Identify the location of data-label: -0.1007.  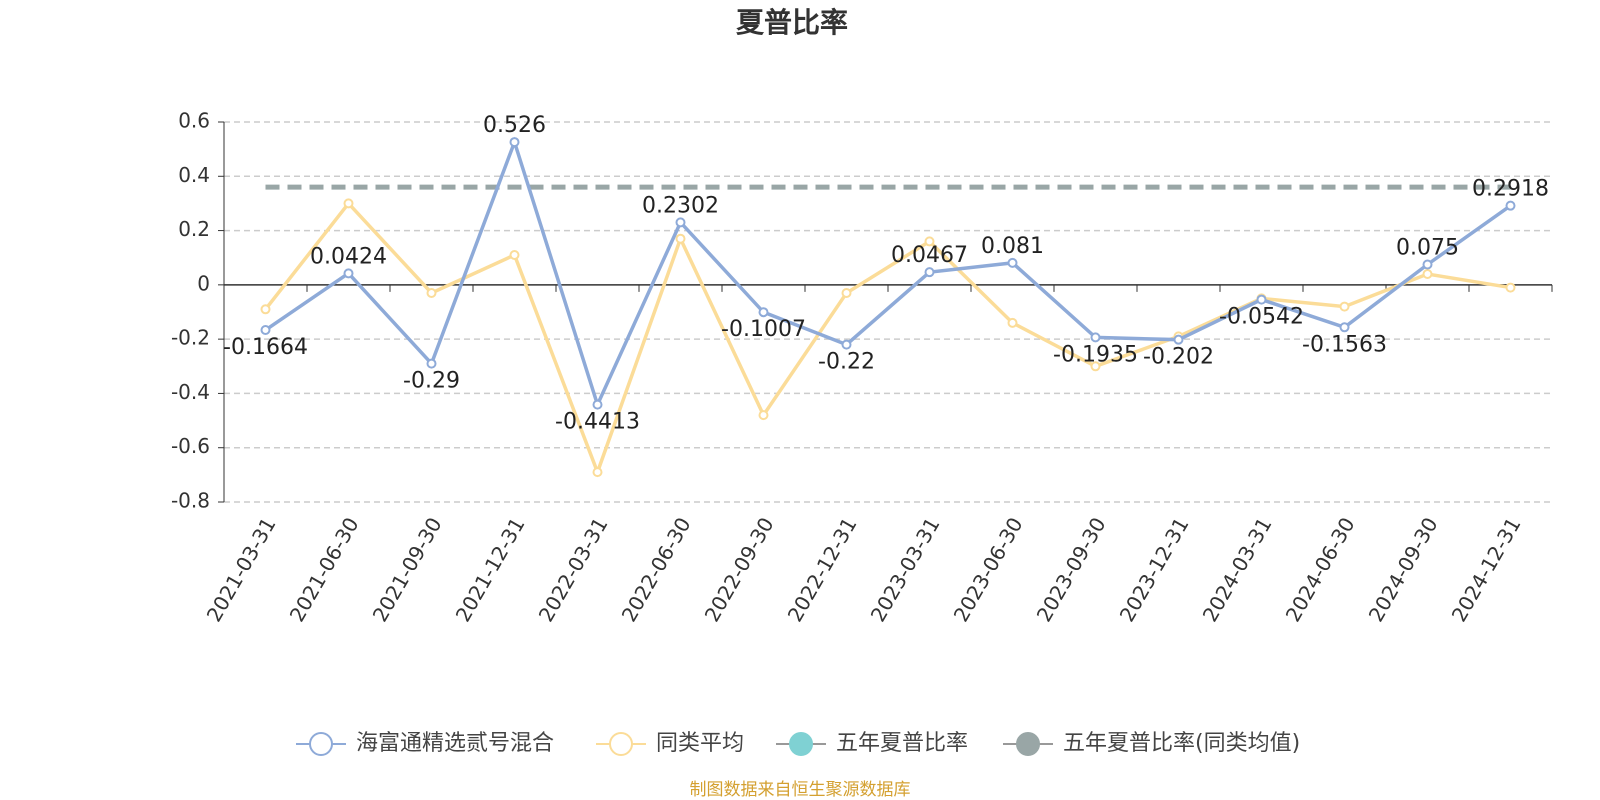
(763, 329).